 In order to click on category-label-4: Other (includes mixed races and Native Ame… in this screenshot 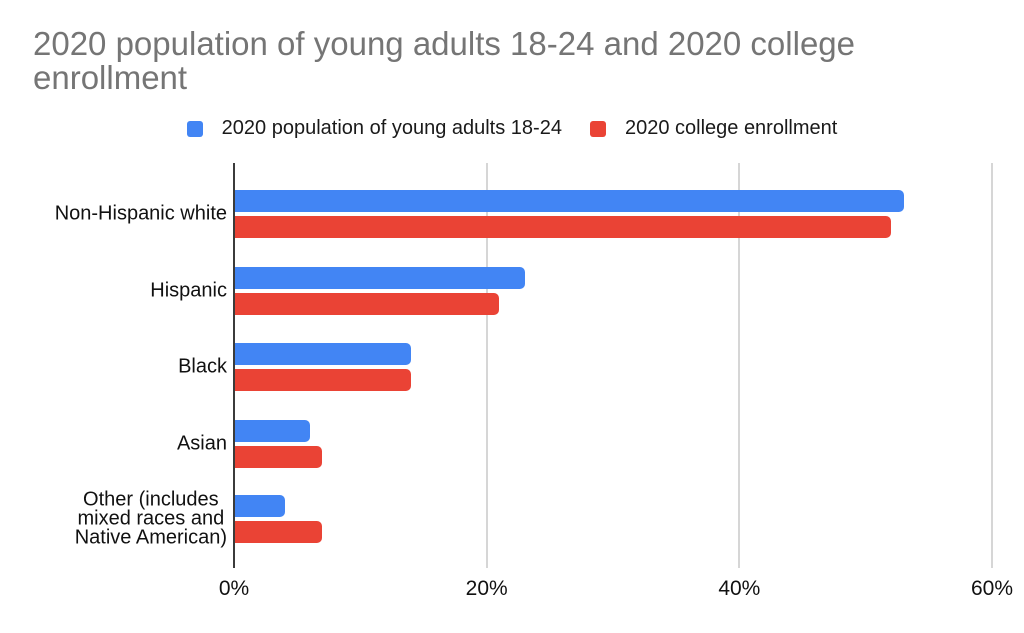, I will do `click(150, 518)`.